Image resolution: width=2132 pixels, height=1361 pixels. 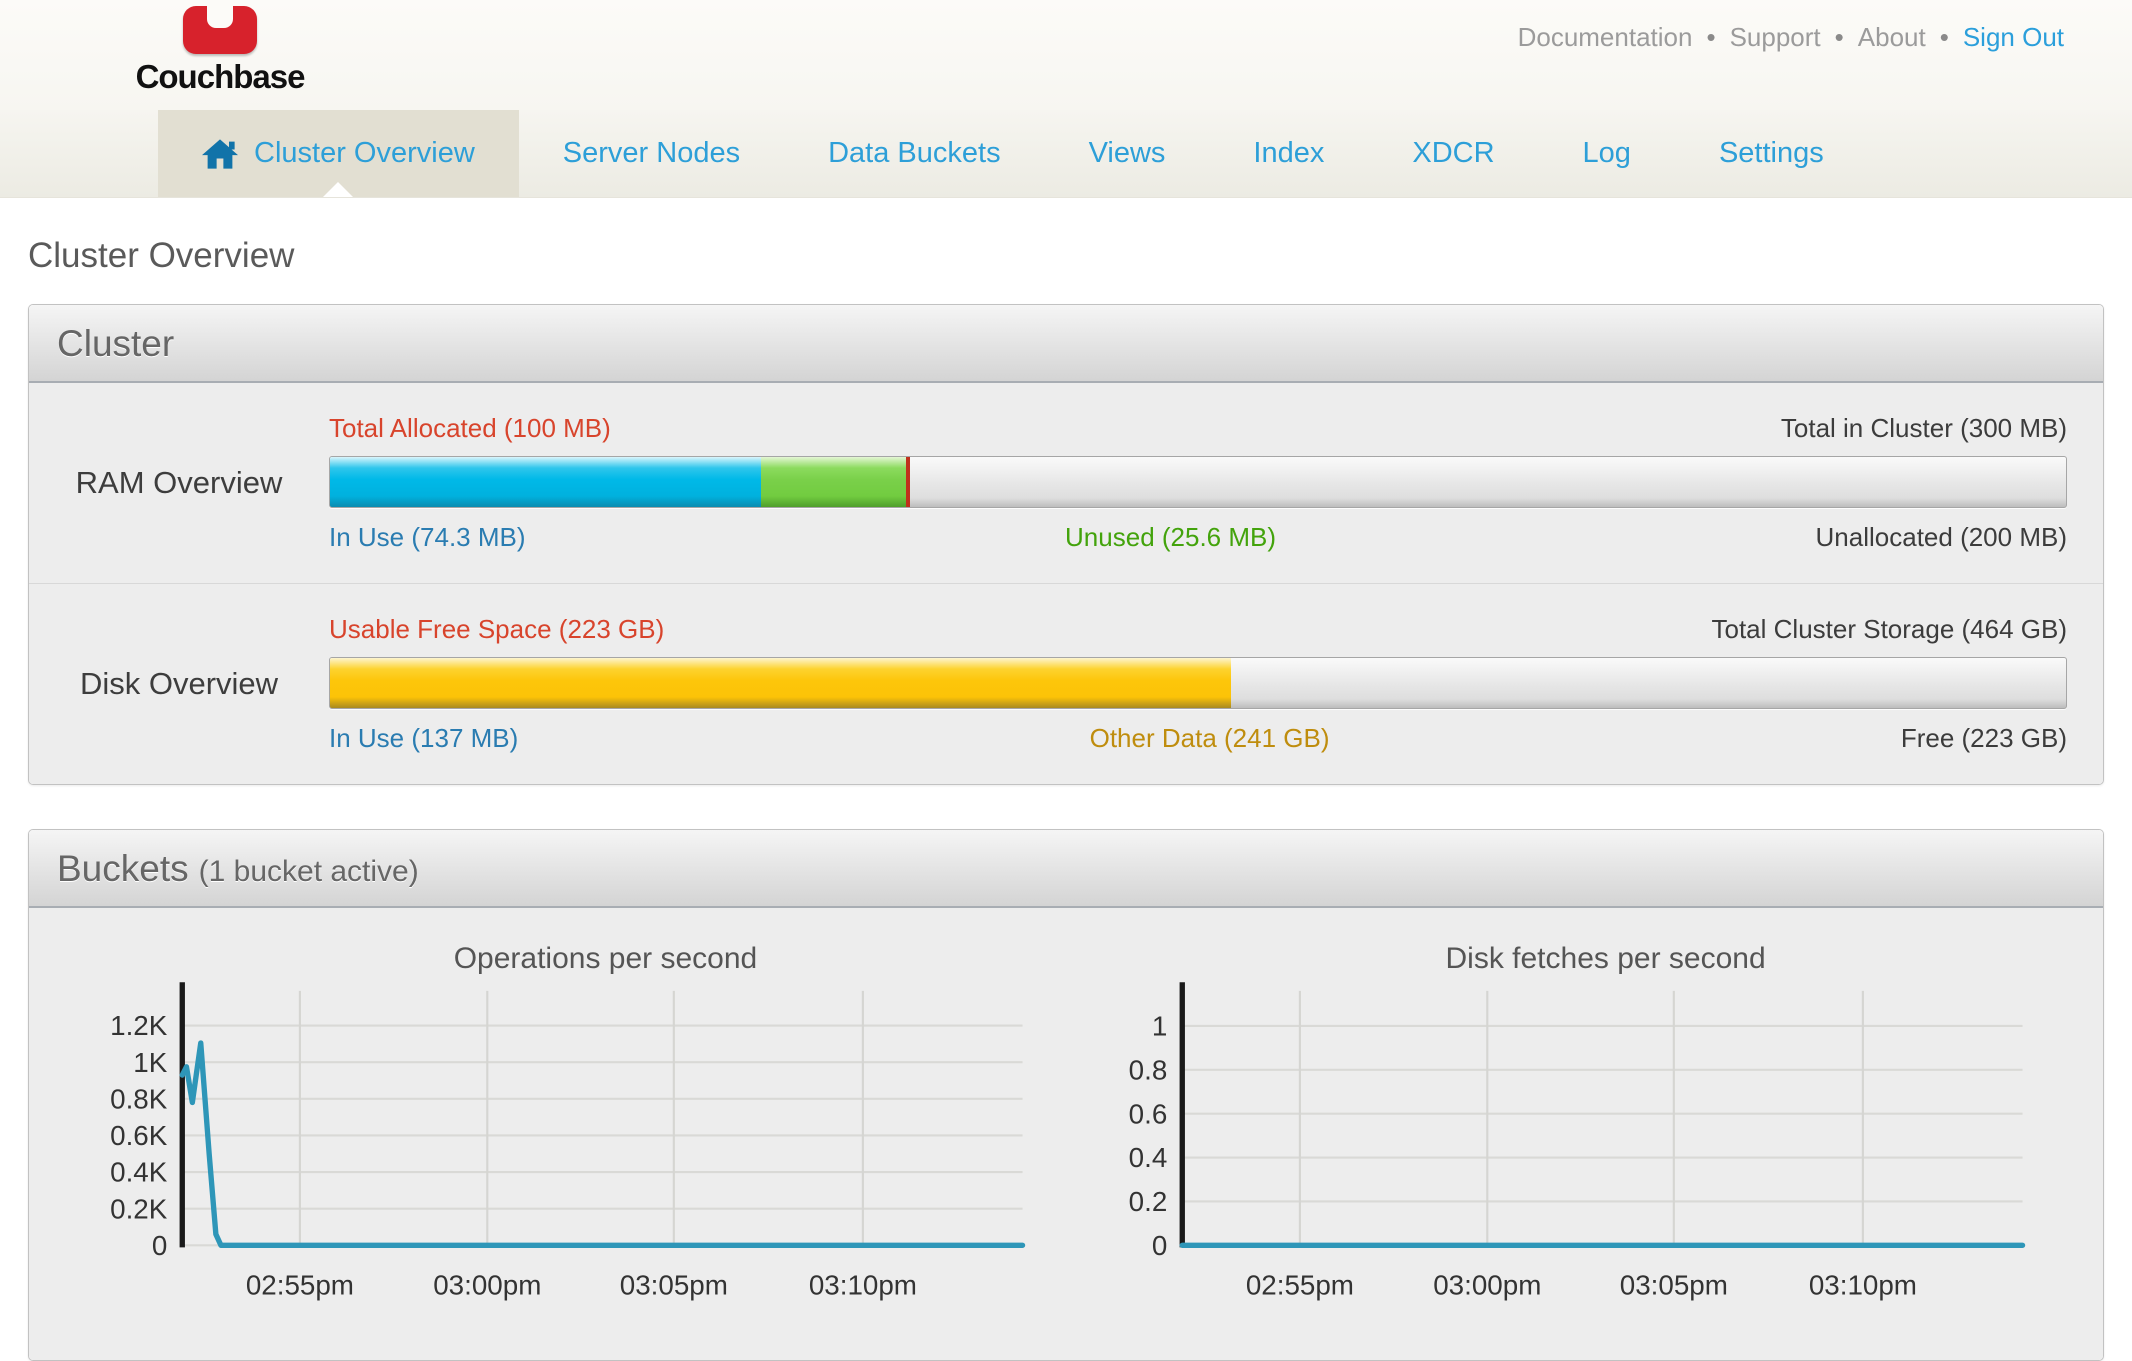 I want to click on svg-text: 0.6K, so click(x=139, y=1135).